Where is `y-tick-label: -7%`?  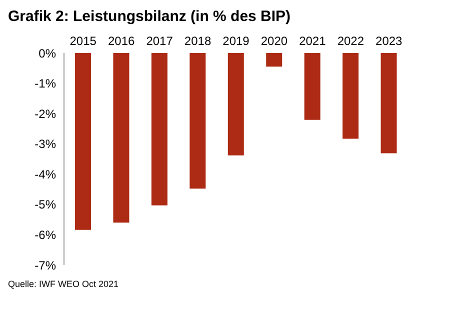
y-tick-label: -7% is located at coordinates (45, 265).